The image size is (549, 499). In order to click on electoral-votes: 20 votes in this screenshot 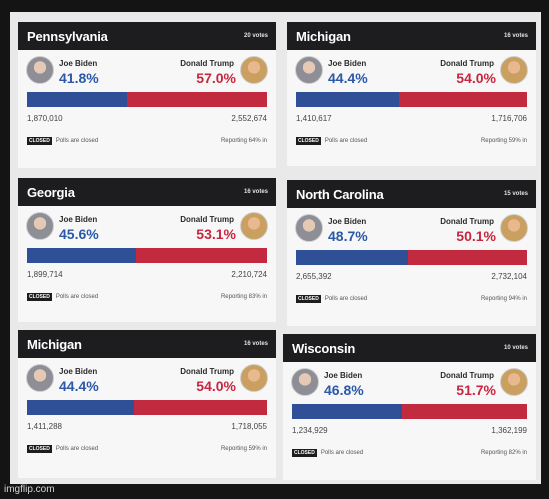, I will do `click(255, 36)`.